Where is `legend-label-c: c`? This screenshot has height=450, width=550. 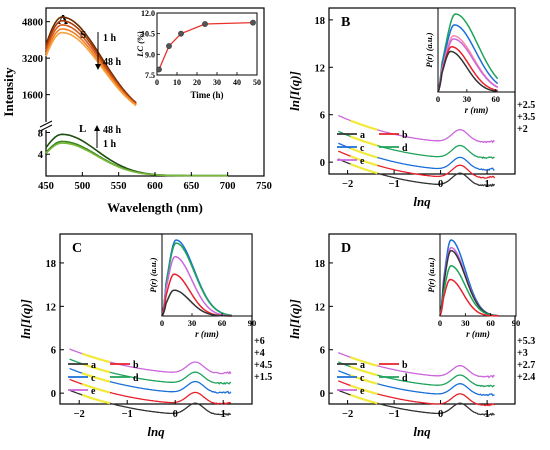
legend-label-c: c is located at coordinates (362, 378).